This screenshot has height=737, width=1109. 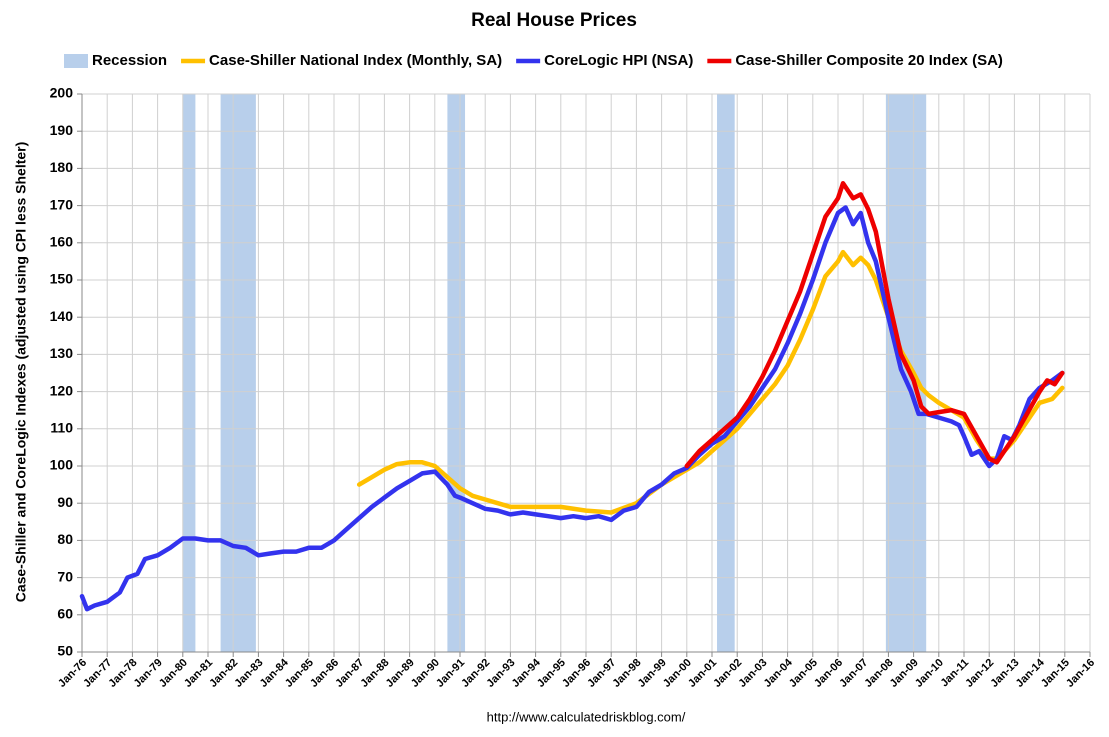 I want to click on y-tick-label: 100, so click(x=62, y=465).